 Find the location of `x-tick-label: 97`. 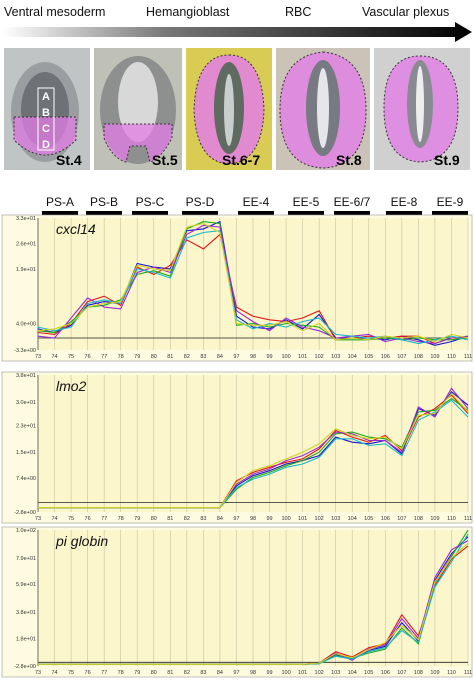

x-tick-label: 97 is located at coordinates (236, 357).